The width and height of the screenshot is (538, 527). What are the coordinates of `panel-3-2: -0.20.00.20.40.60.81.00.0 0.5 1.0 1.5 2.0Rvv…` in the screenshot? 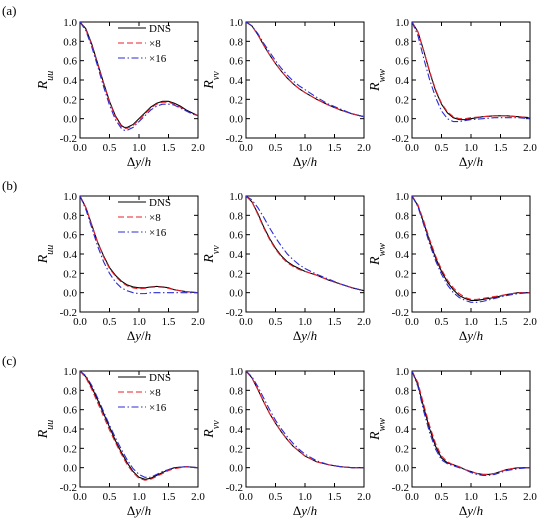 It's located at (286, 442).